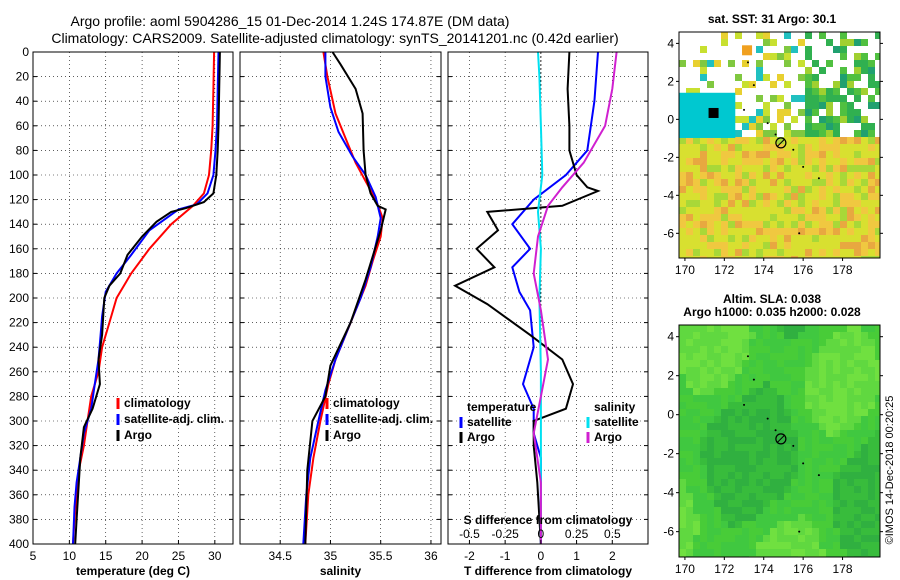 Image resolution: width=900 pixels, height=580 pixels. What do you see at coordinates (670, 376) in the screenshot?
I see `y-tick-label: 2` at bounding box center [670, 376].